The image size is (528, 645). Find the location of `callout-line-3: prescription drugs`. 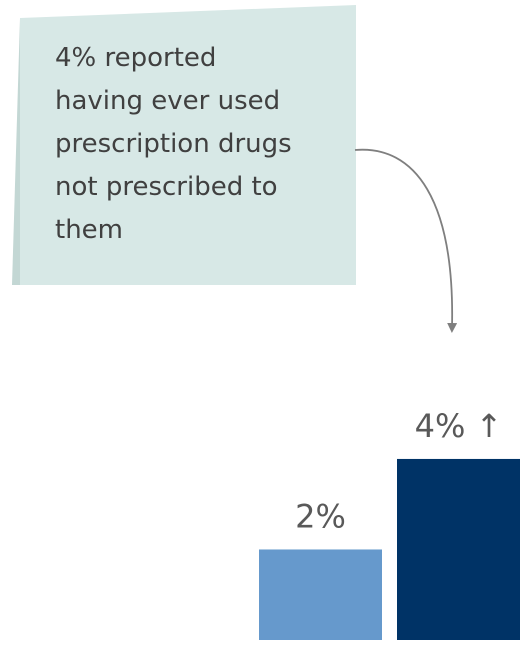

callout-line-3: prescription drugs is located at coordinates (173, 144).